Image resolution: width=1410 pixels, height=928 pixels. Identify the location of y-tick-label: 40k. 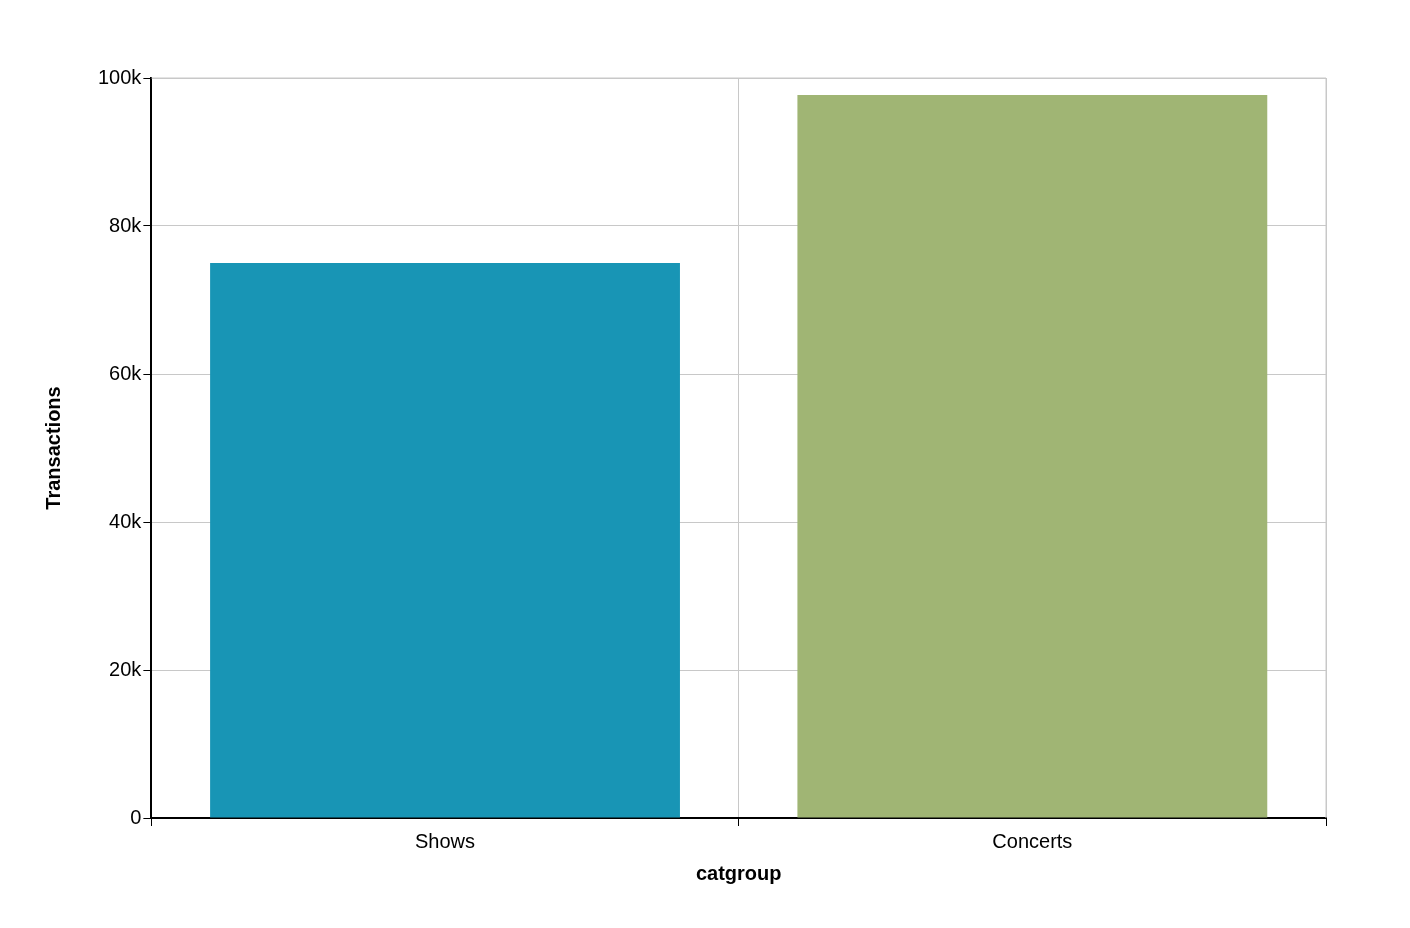
(126, 520).